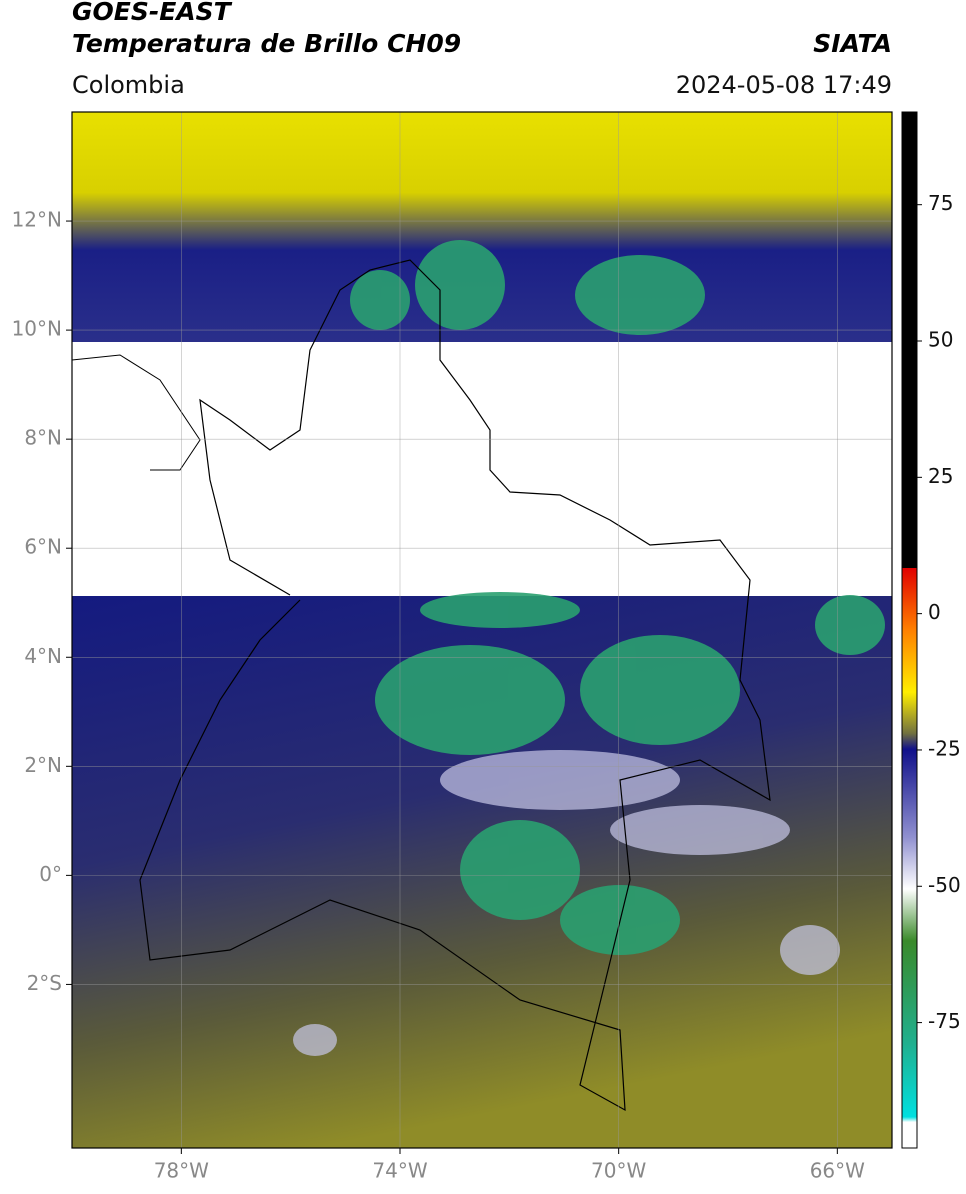  What do you see at coordinates (44, 983) in the screenshot?
I see `y-tick-label: 2°S` at bounding box center [44, 983].